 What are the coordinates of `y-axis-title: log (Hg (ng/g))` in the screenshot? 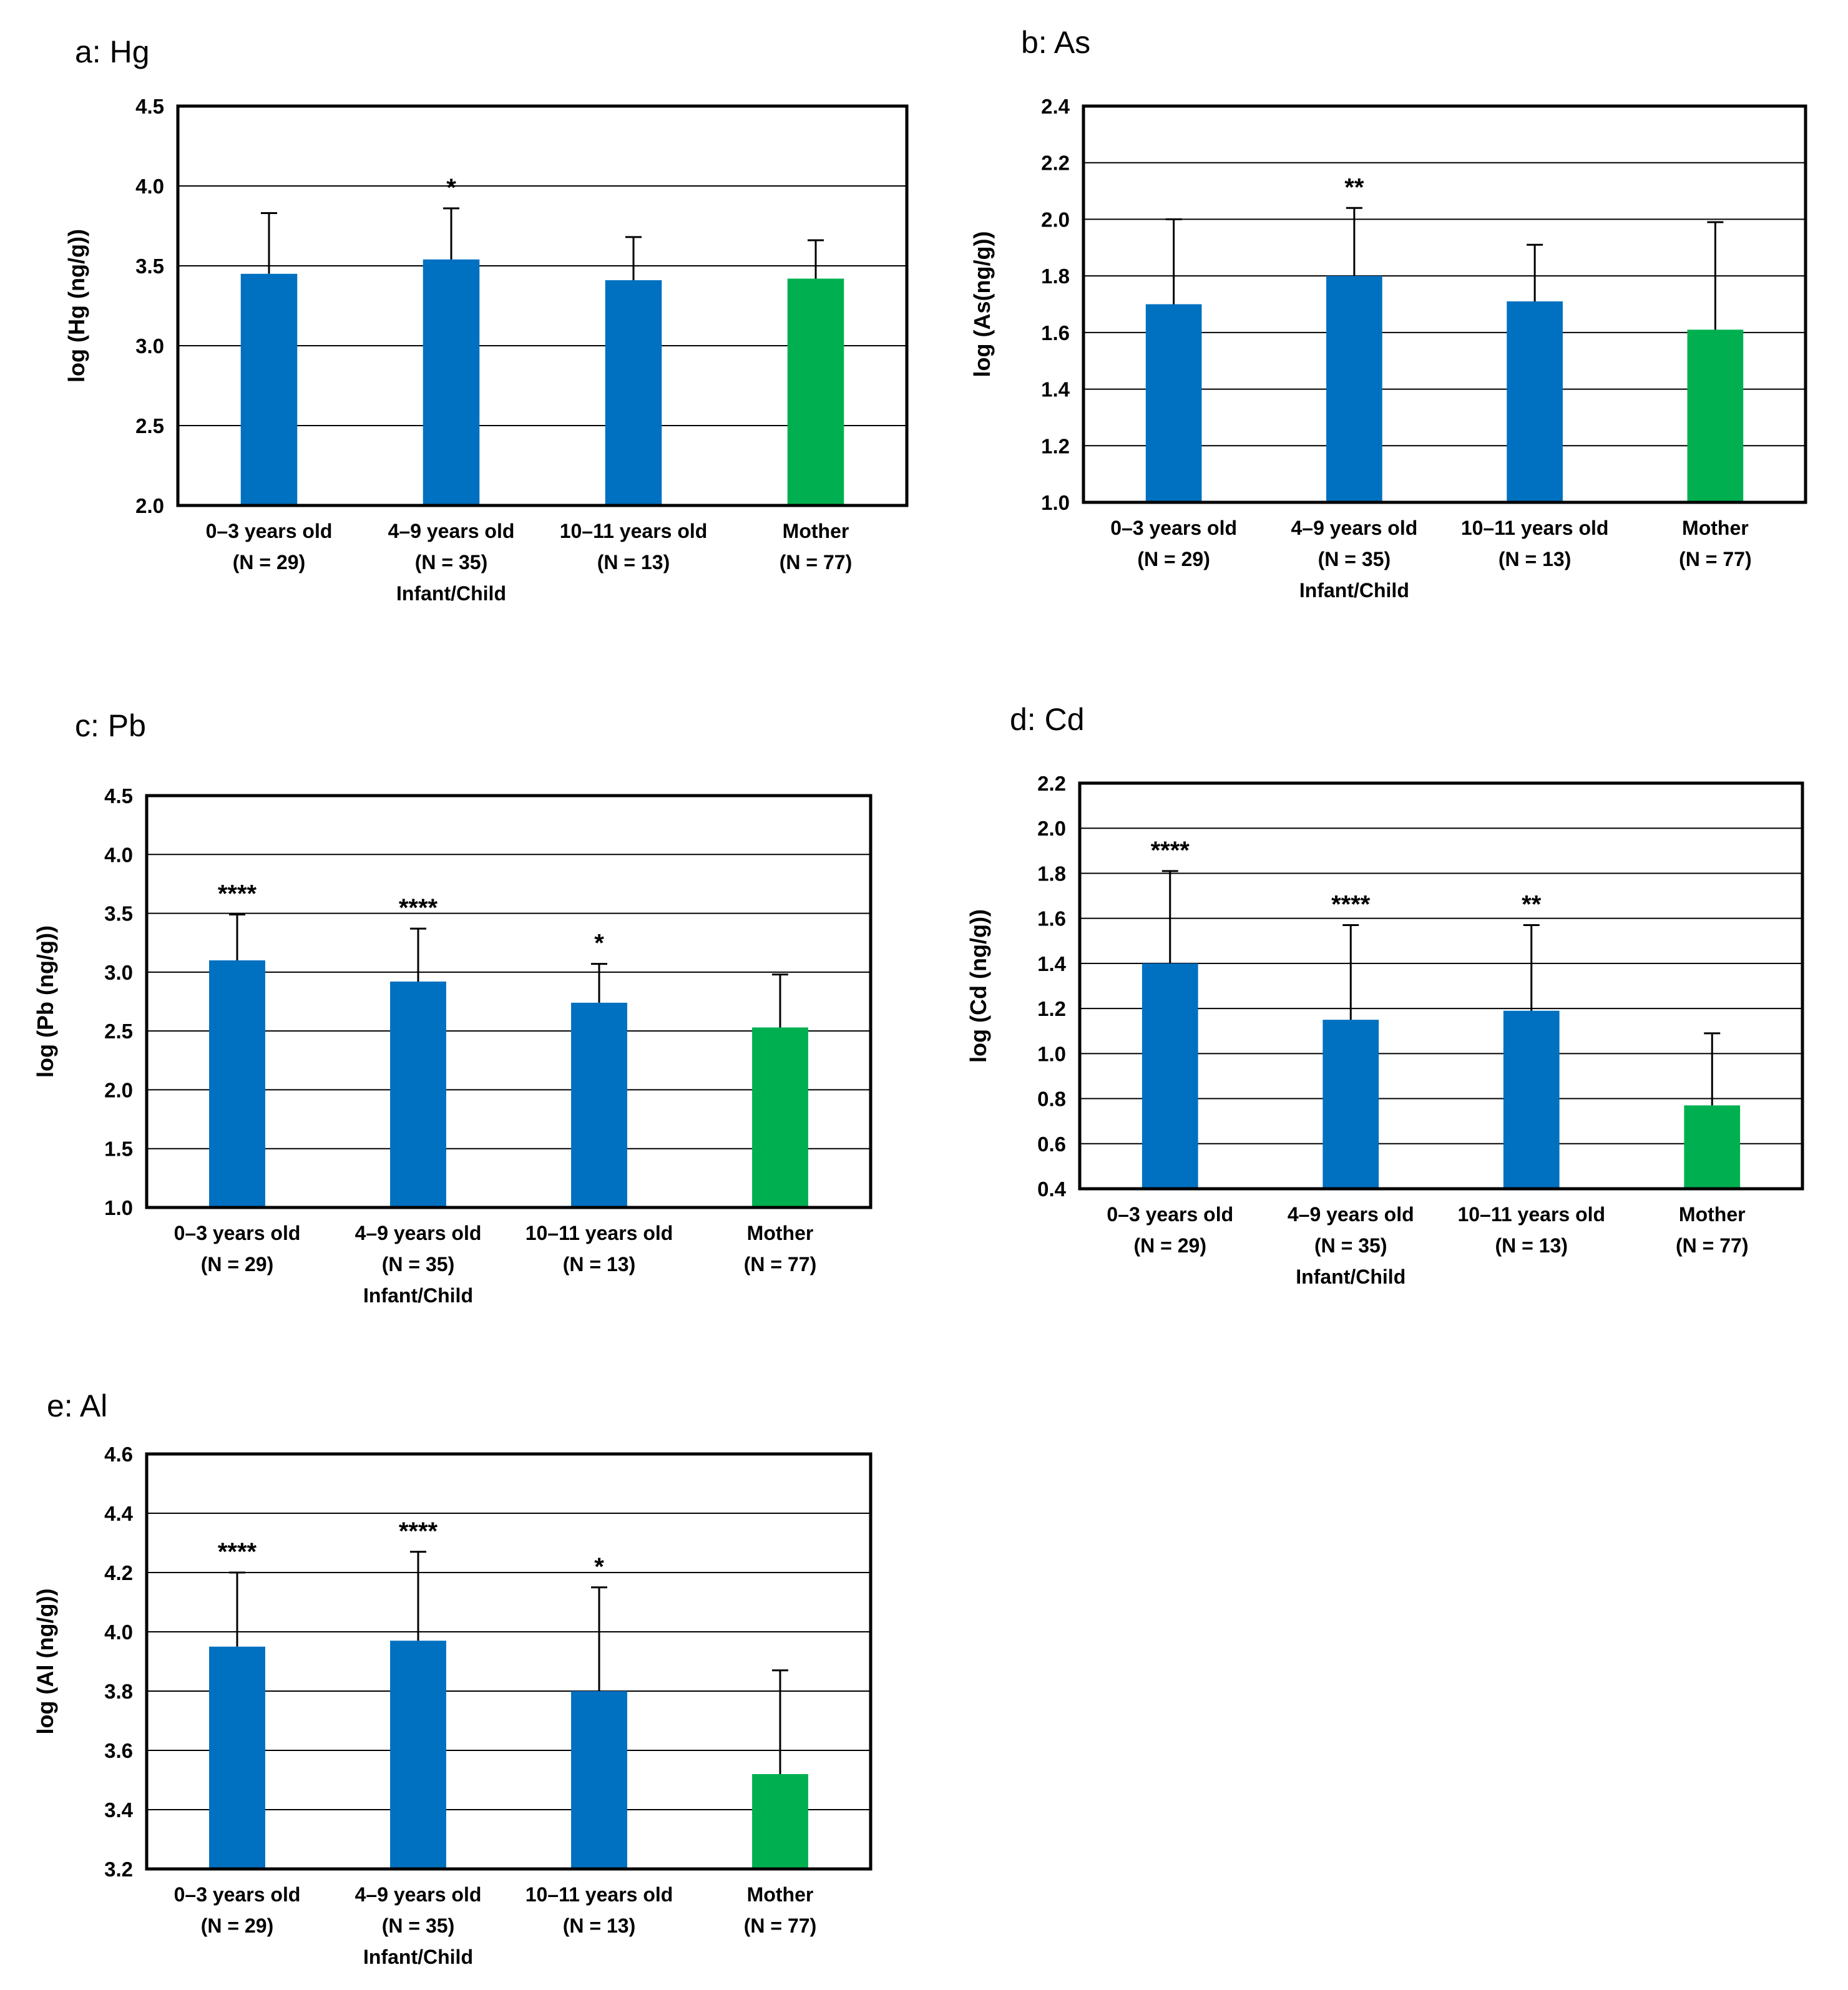 It's located at (76, 306).